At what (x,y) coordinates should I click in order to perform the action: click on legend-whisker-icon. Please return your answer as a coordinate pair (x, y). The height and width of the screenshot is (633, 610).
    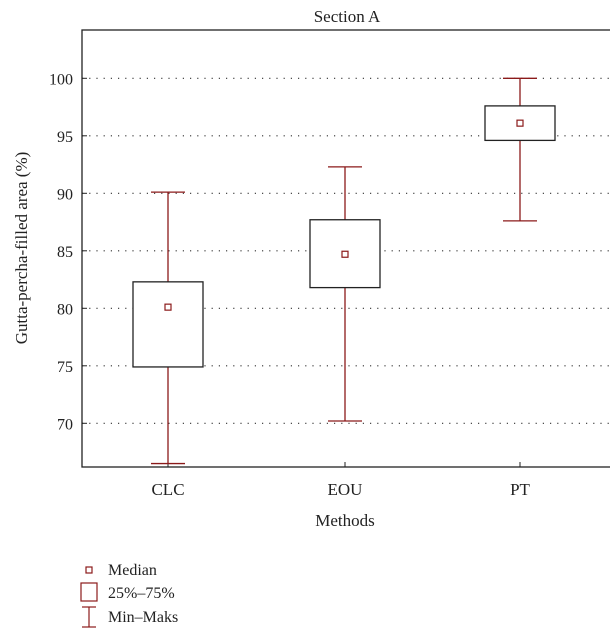
    Looking at the image, I should click on (89, 617).